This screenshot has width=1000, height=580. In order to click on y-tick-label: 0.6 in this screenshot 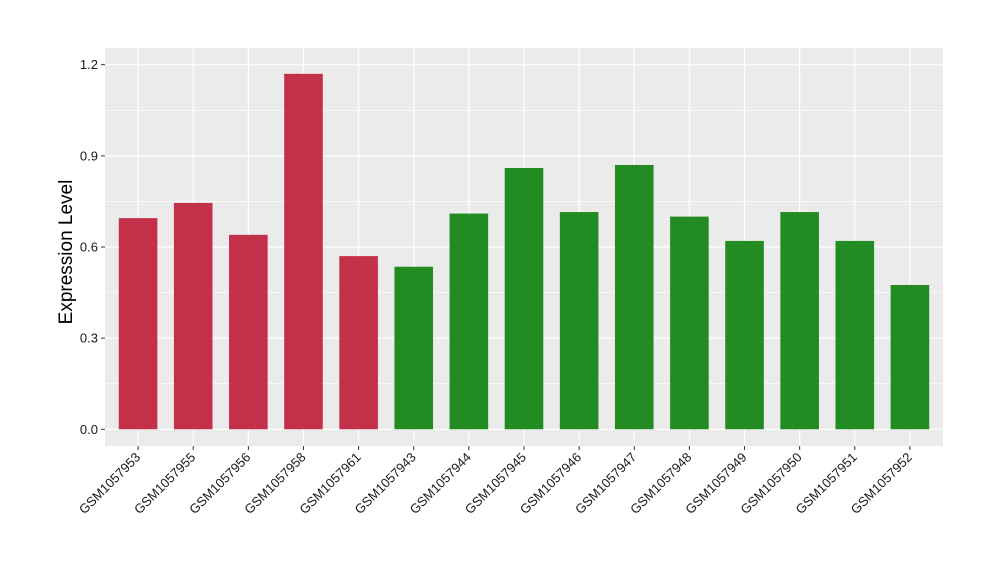, I will do `click(89, 247)`.